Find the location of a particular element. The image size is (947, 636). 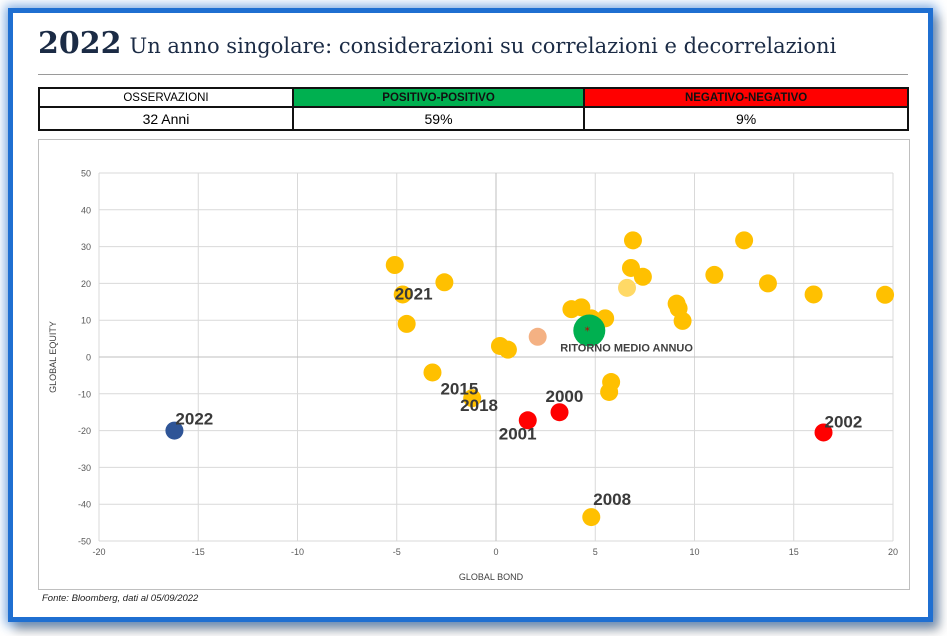

y-tick-label: 10 is located at coordinates (86, 321).